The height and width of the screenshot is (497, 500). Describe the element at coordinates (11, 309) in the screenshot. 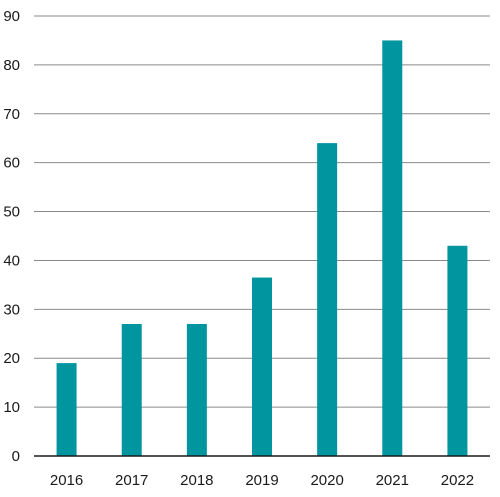

I see `y-tick-label: 30` at that location.